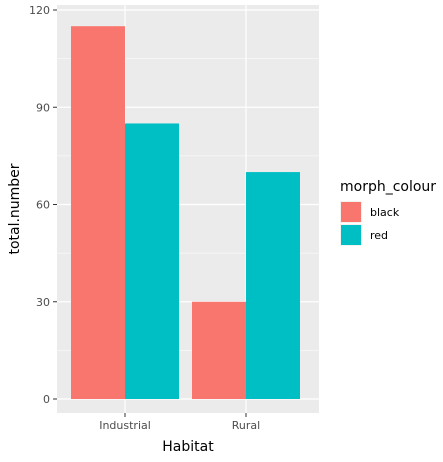 The image size is (443, 462). Describe the element at coordinates (46, 399) in the screenshot. I see `y-tick-label: 0` at that location.